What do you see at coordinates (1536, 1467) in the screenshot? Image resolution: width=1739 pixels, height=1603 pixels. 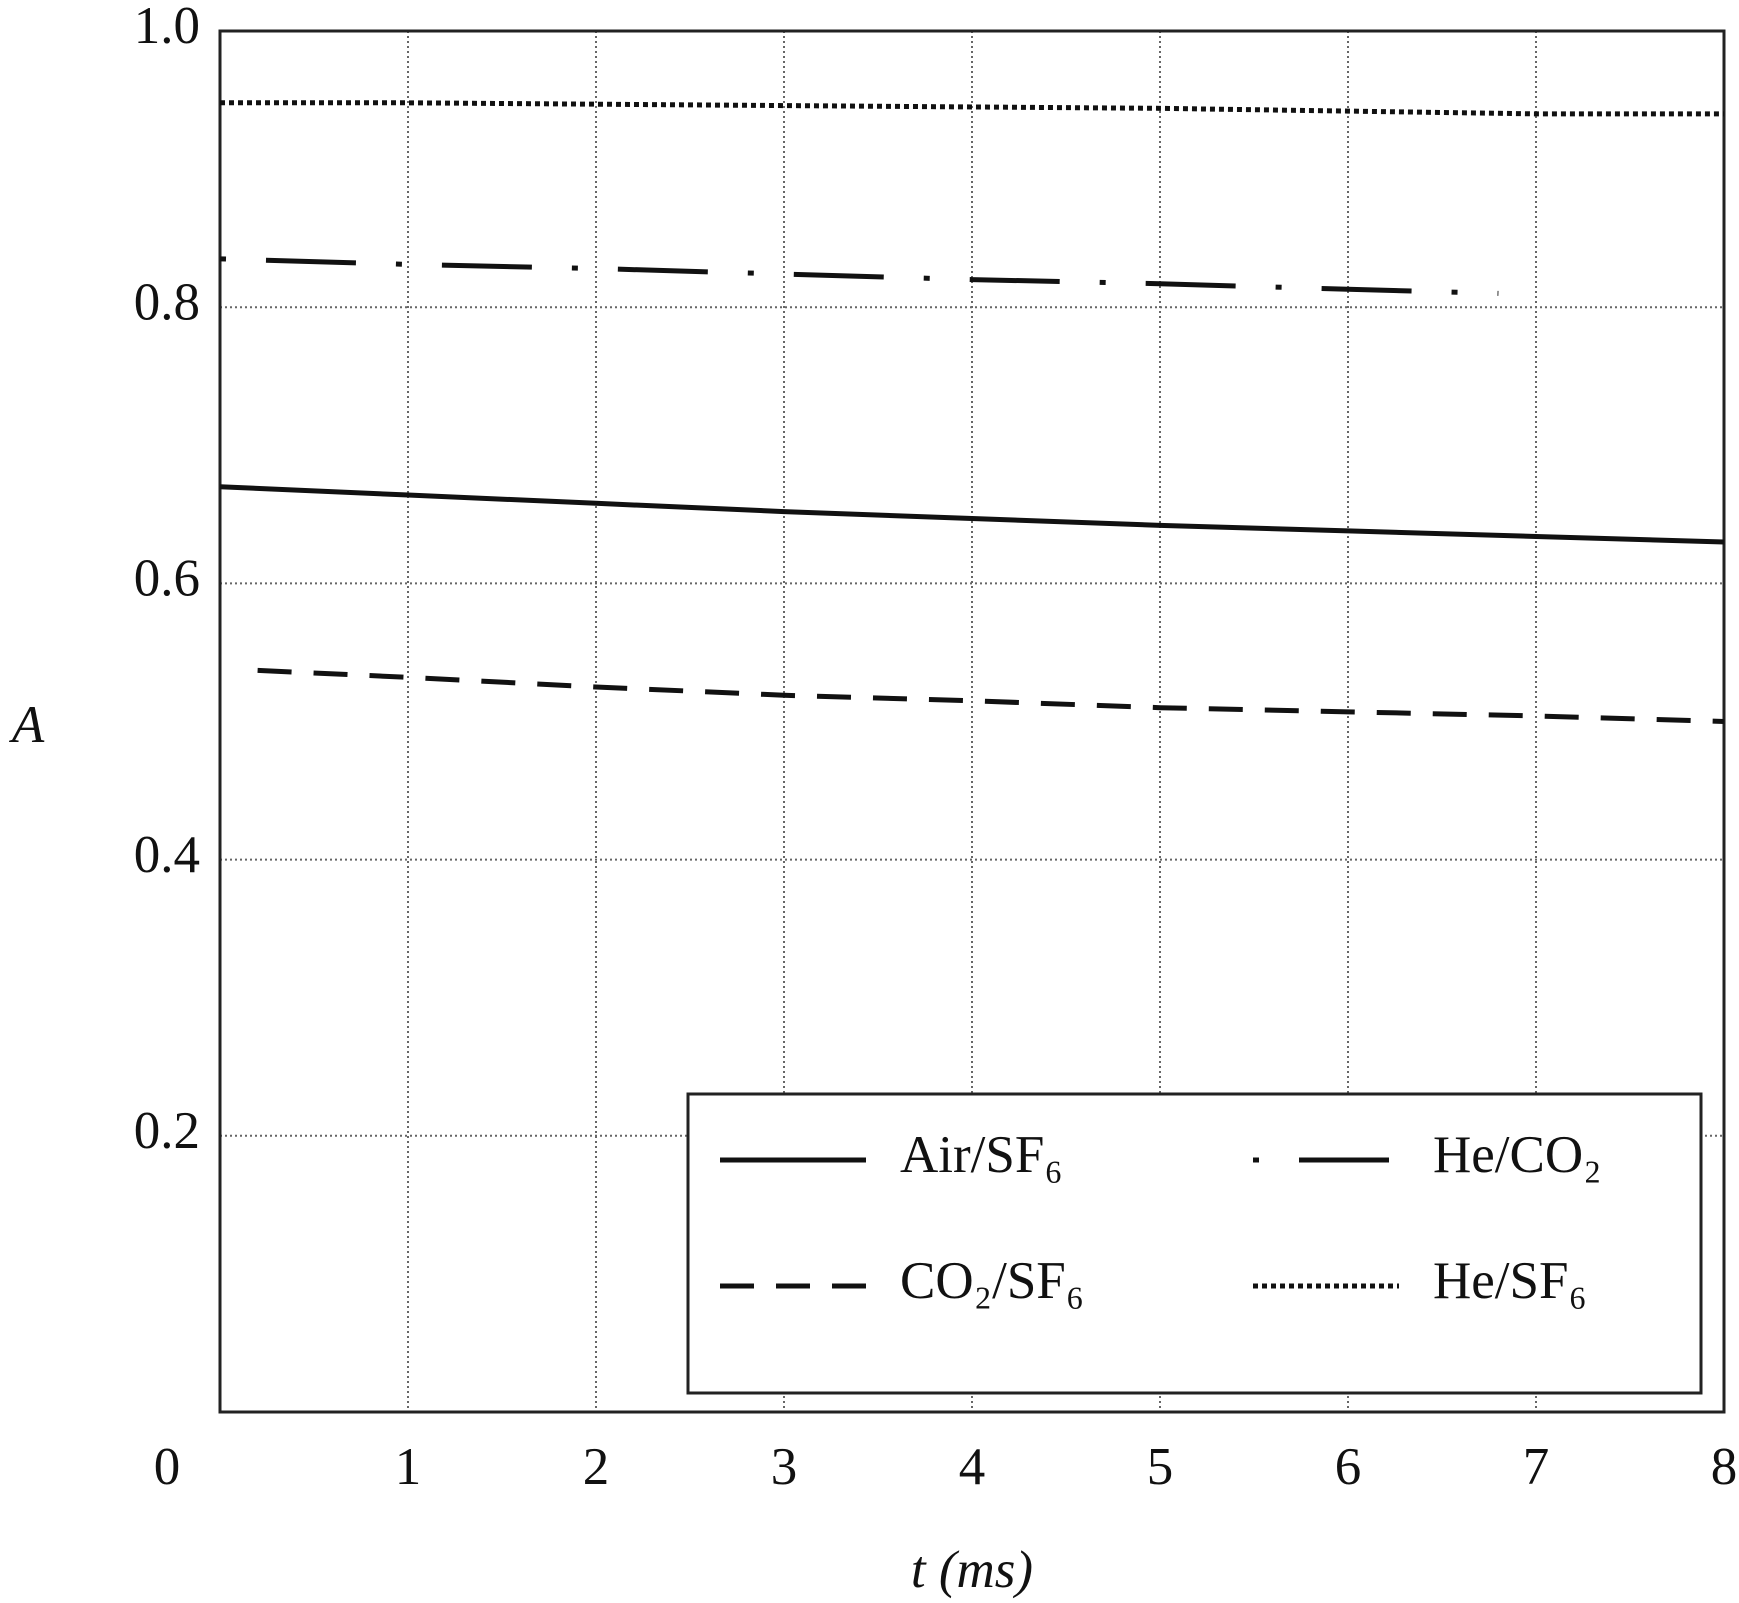 I see `x-tick-label: 7` at bounding box center [1536, 1467].